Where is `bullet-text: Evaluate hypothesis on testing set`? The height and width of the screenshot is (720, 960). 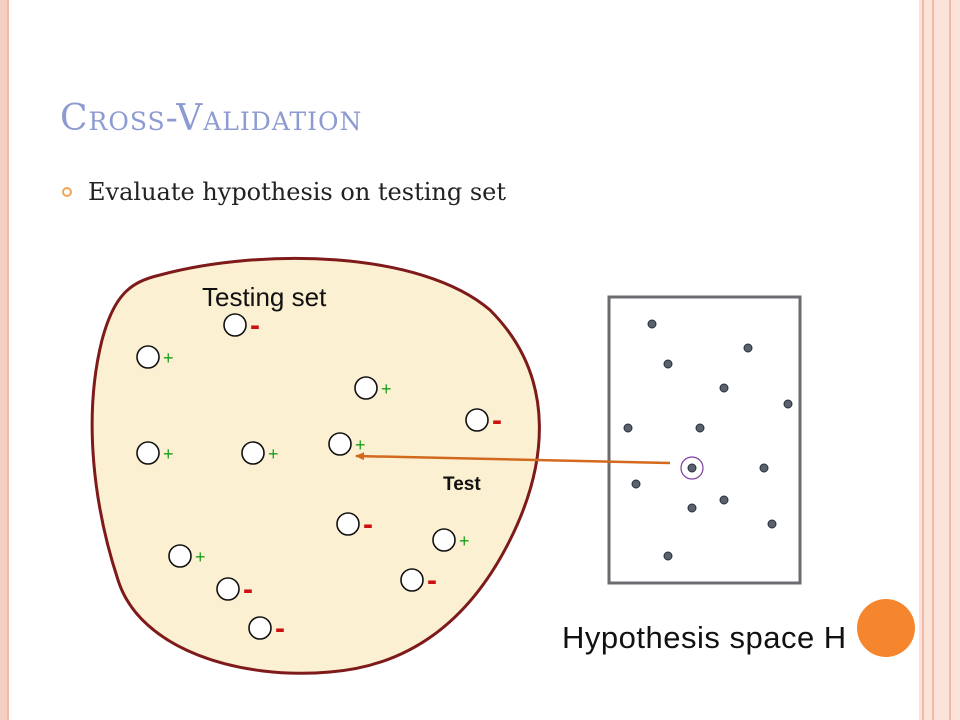 bullet-text: Evaluate hypothesis on testing set is located at coordinates (297, 192).